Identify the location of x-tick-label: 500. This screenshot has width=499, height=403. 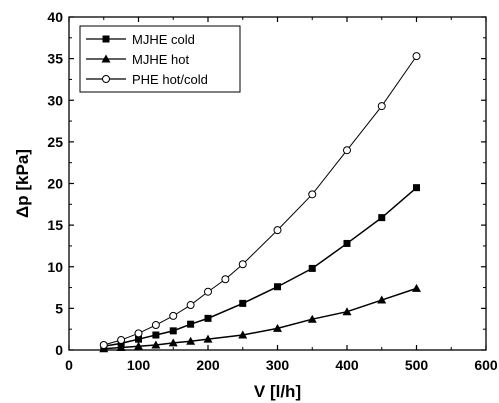
(417, 365).